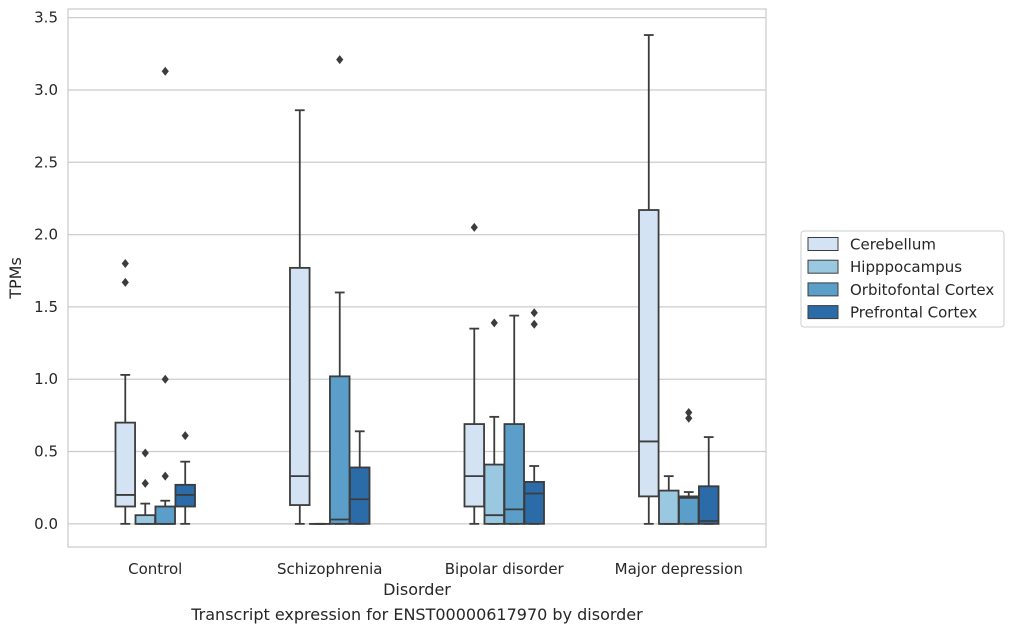  Describe the element at coordinates (46, 90) in the screenshot. I see `y-tick-label: 3.0` at that location.